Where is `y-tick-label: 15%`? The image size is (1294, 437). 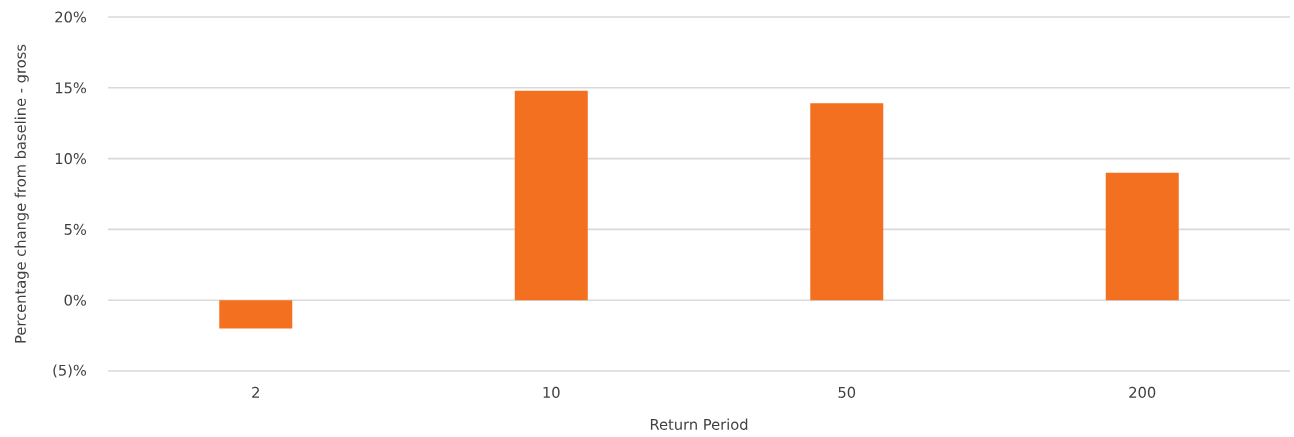 y-tick-label: 15% is located at coordinates (71, 88).